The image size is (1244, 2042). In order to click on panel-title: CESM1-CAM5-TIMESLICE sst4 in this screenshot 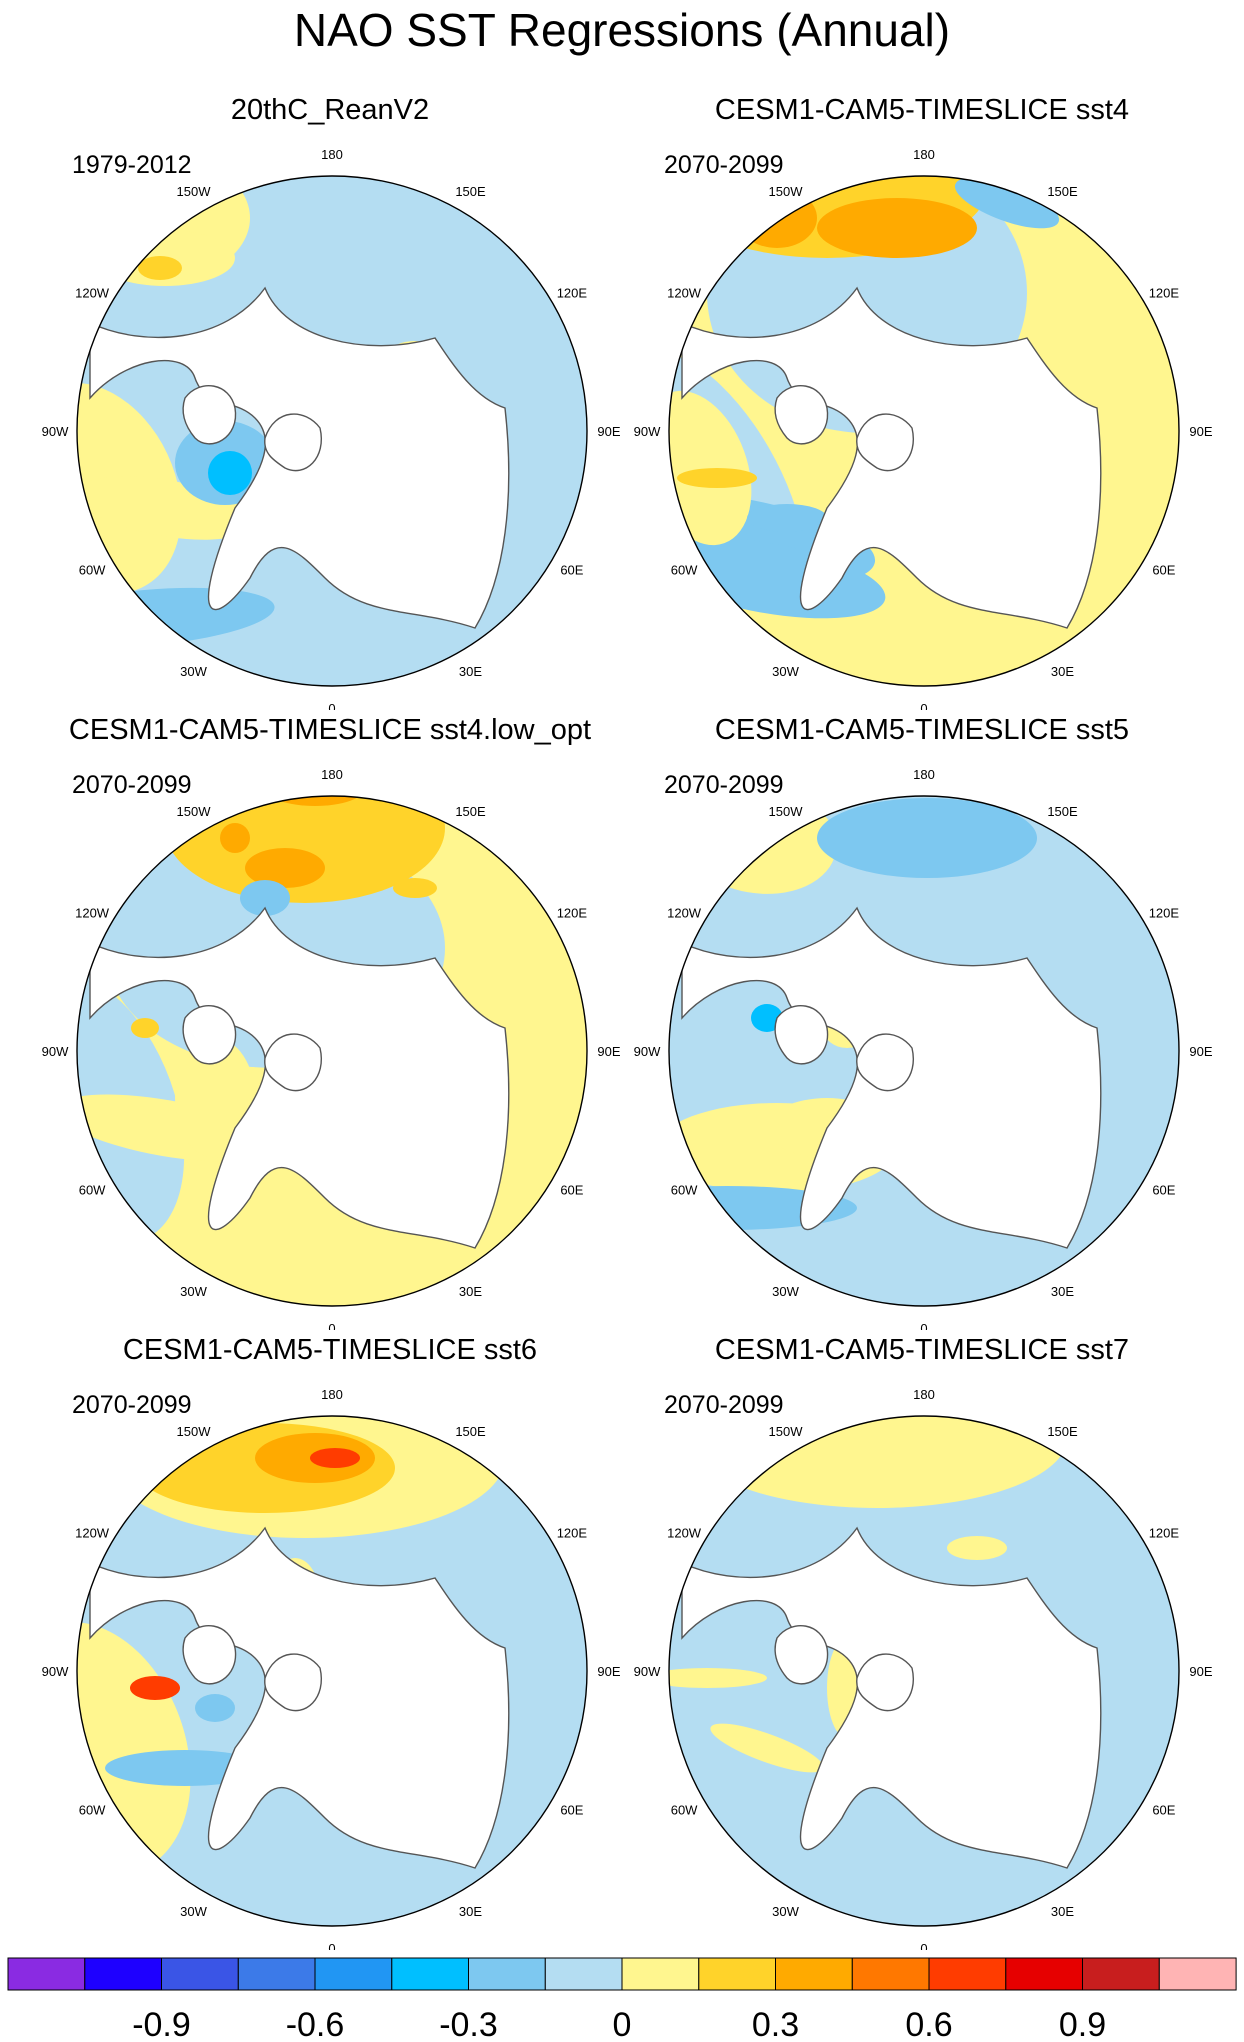, I will do `click(922, 110)`.